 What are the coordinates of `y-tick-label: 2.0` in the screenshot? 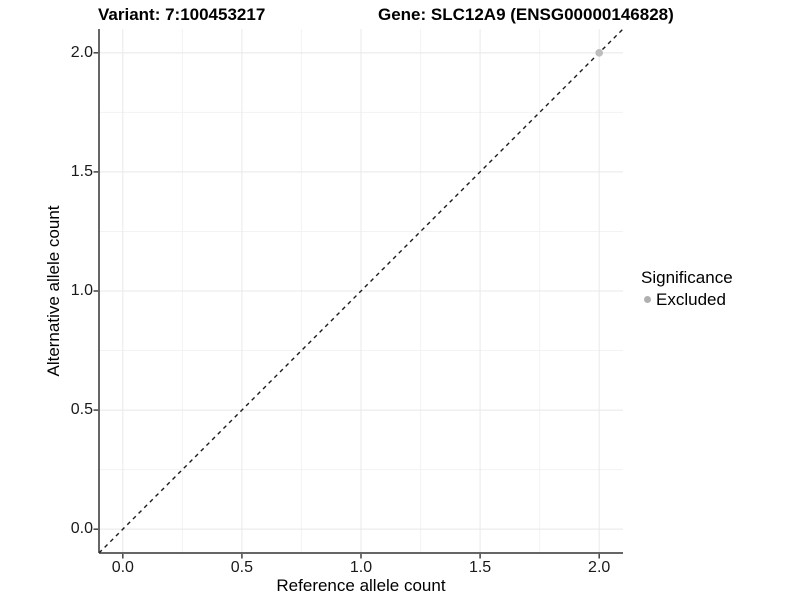 It's located at (81, 52).